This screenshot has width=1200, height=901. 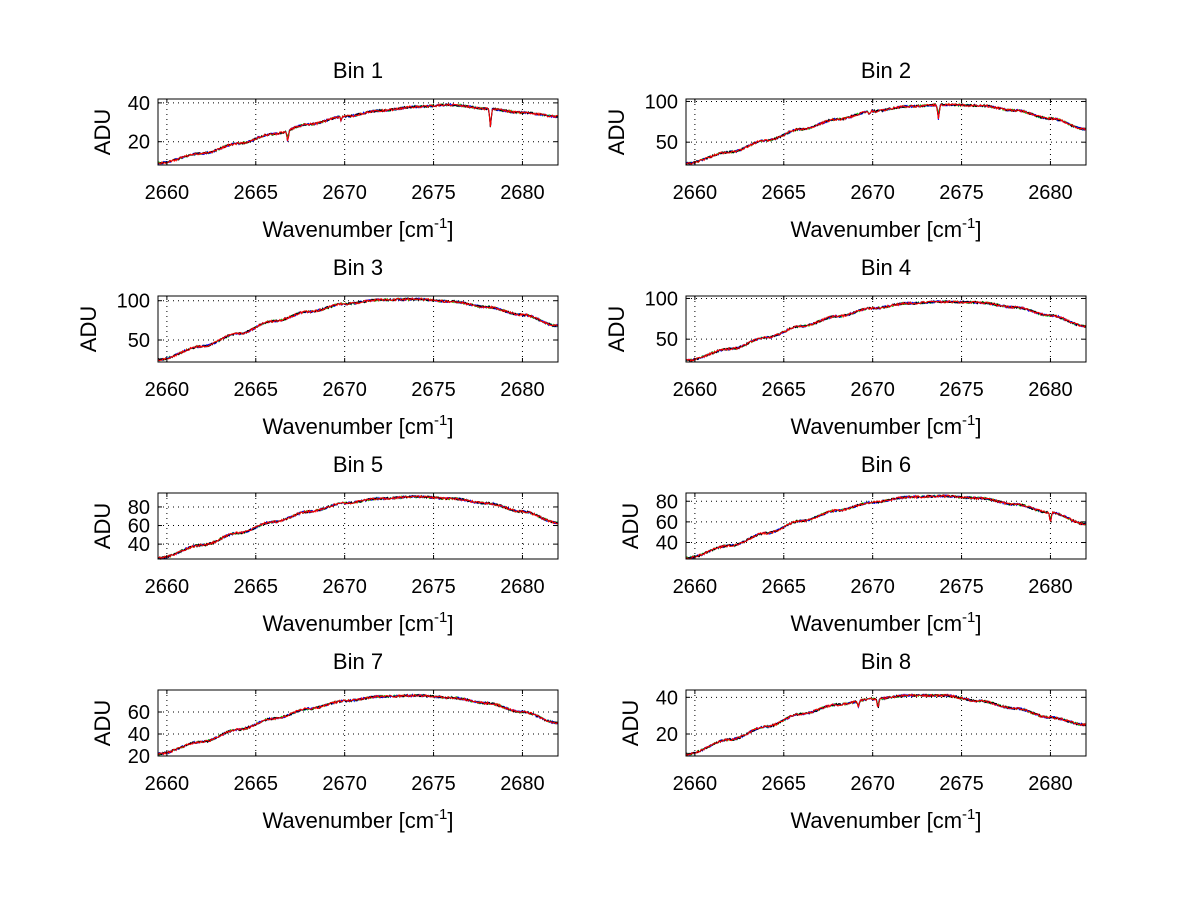 I want to click on subplot-title: Bin 3, so click(x=358, y=267).